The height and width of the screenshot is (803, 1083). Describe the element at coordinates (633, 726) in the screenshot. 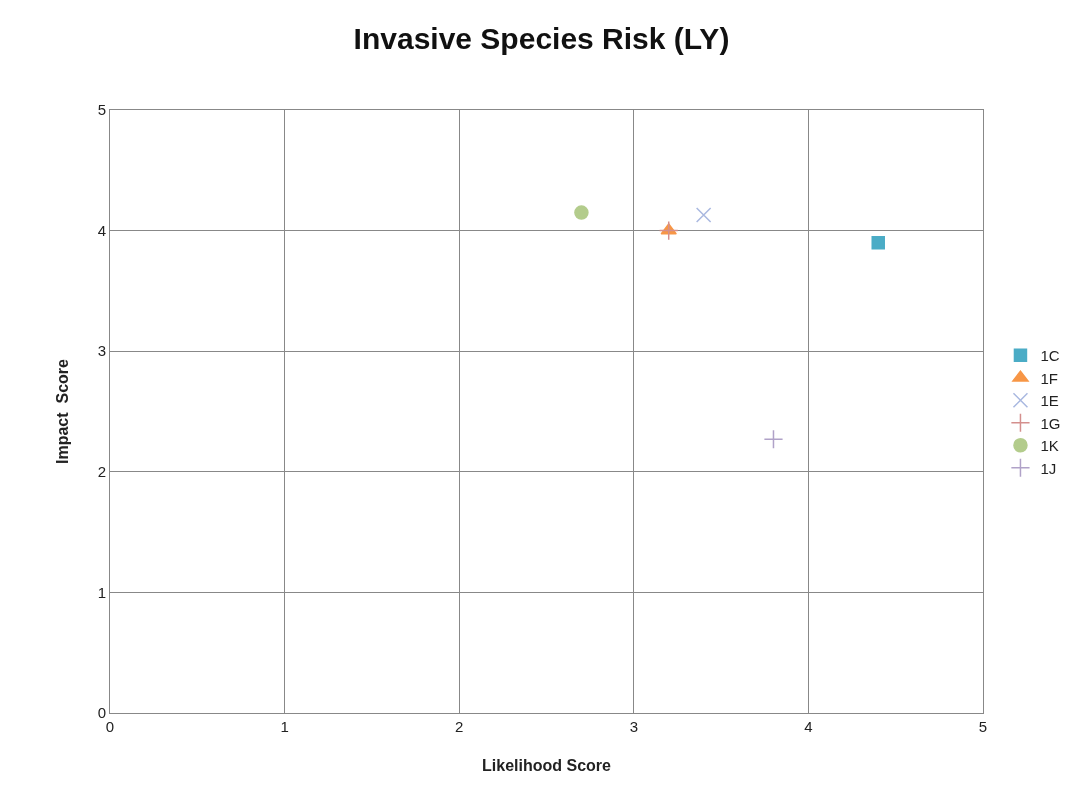

I see `x-tick-label: 3` at that location.